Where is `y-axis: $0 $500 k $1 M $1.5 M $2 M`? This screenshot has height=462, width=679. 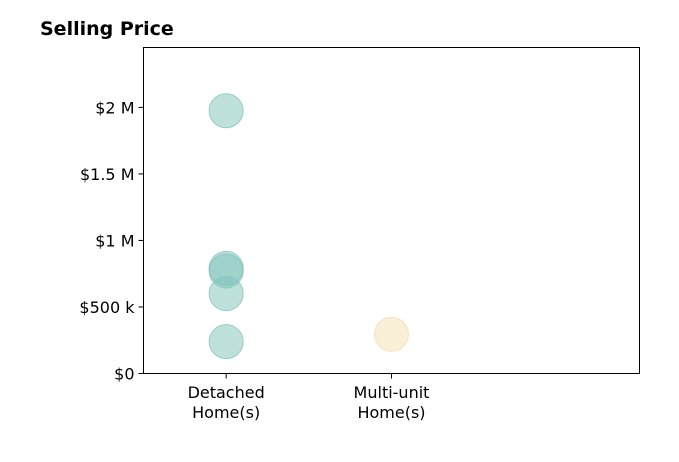 y-axis: $0 $500 k $1 M $1.5 M $2 M is located at coordinates (111, 241).